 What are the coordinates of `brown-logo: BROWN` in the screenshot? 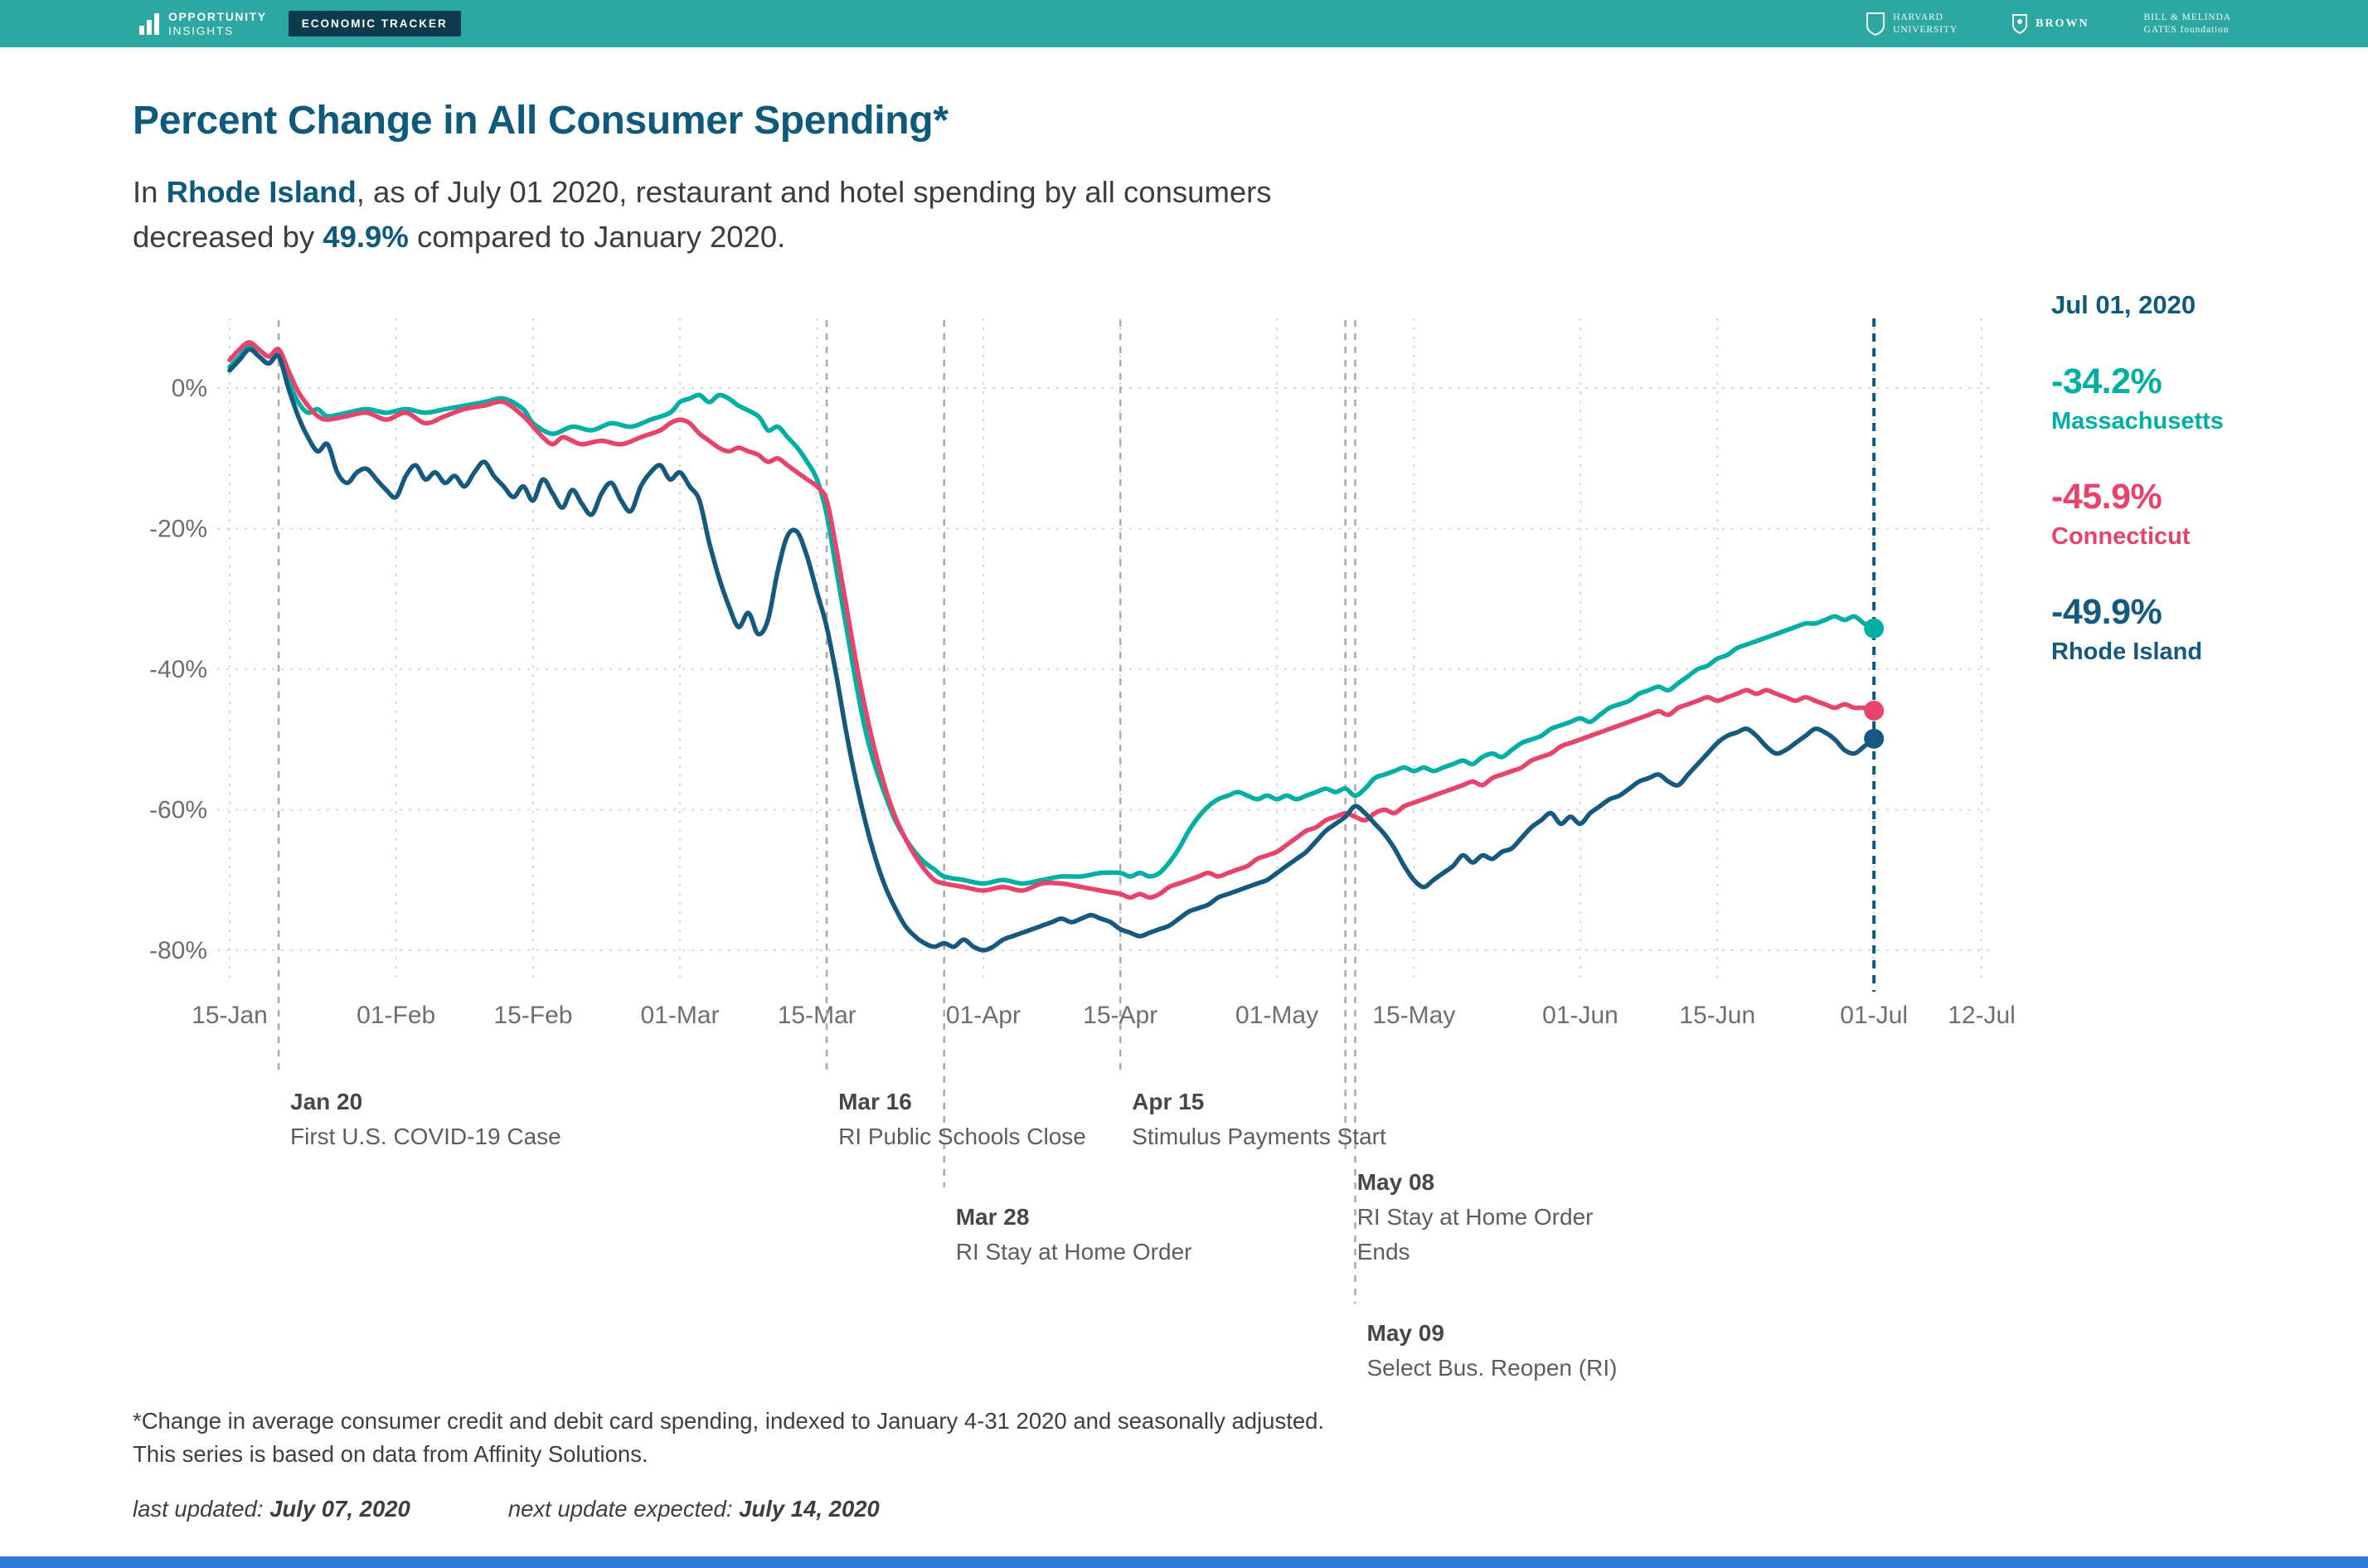 It's located at (2050, 23).